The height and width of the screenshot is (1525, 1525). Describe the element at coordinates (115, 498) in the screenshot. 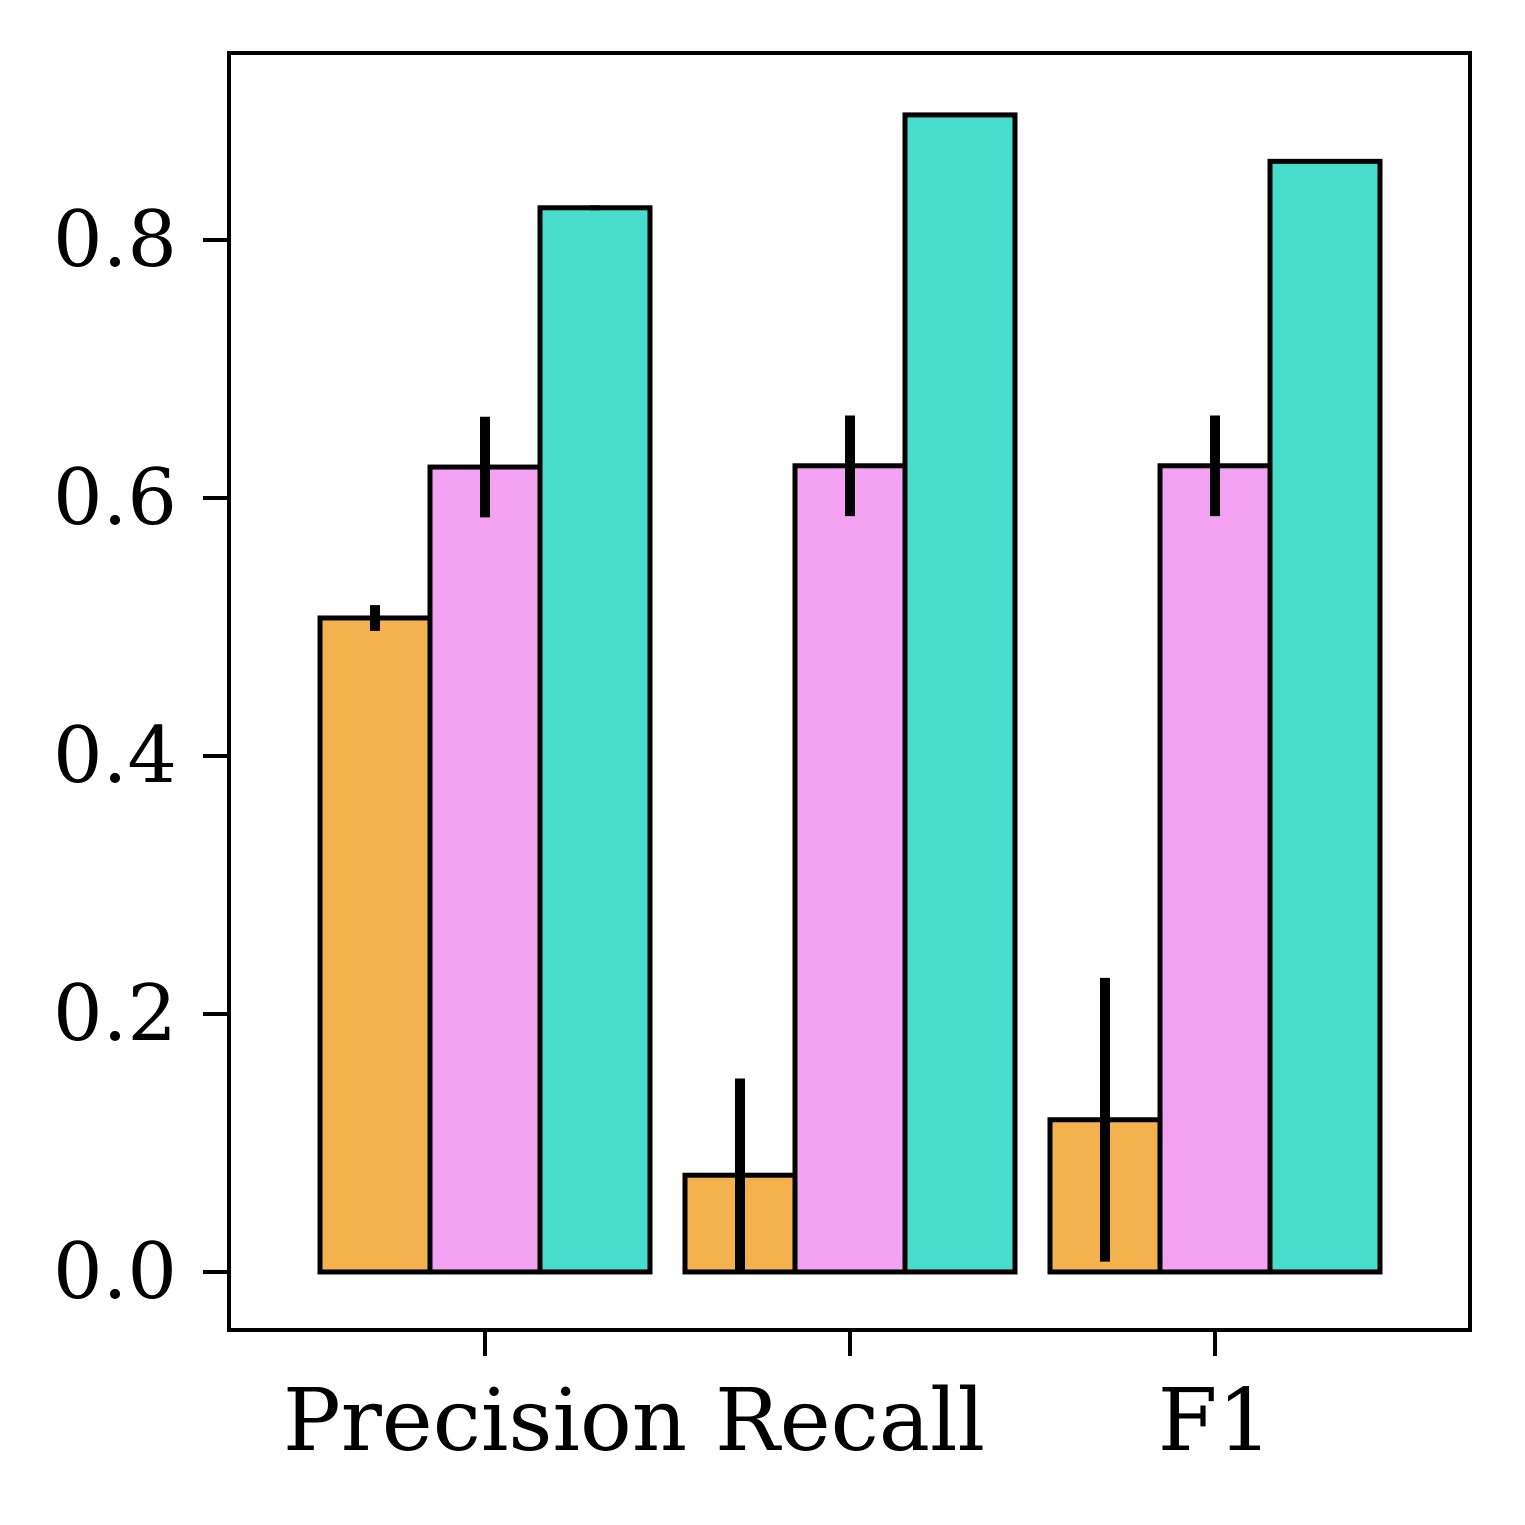

I see `y-tick-label: 0.6` at that location.